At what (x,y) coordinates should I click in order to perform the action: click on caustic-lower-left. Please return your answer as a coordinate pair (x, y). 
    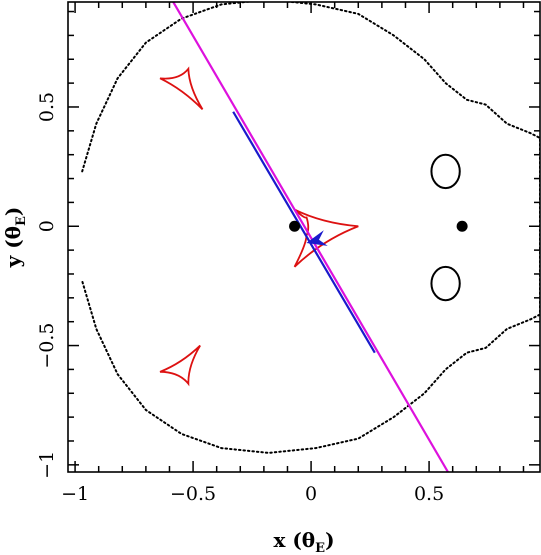
    Looking at the image, I should click on (180, 365).